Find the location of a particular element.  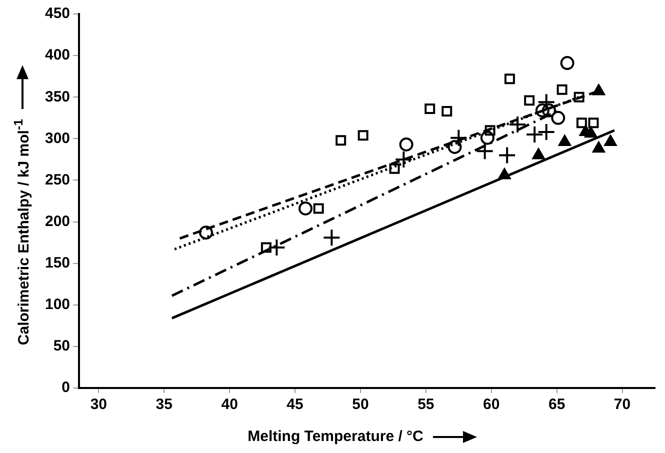

x-tick-label: 30 is located at coordinates (99, 405).